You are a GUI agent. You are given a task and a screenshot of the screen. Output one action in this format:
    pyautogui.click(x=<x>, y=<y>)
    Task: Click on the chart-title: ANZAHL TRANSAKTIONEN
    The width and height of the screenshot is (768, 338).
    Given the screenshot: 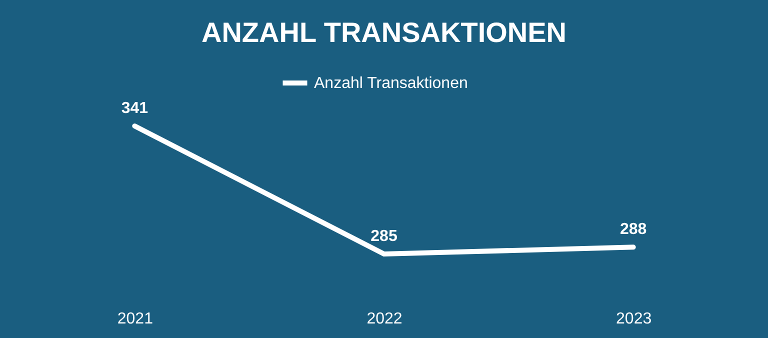 What is the action you would take?
    pyautogui.click(x=384, y=32)
    